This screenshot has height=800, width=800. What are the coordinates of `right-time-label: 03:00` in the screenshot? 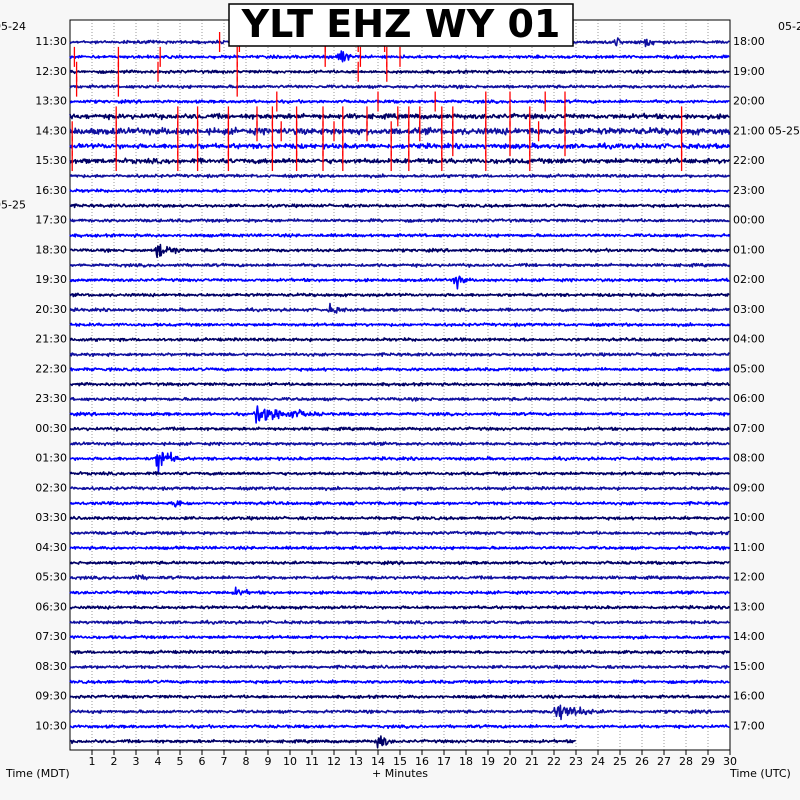 It's located at (749, 309).